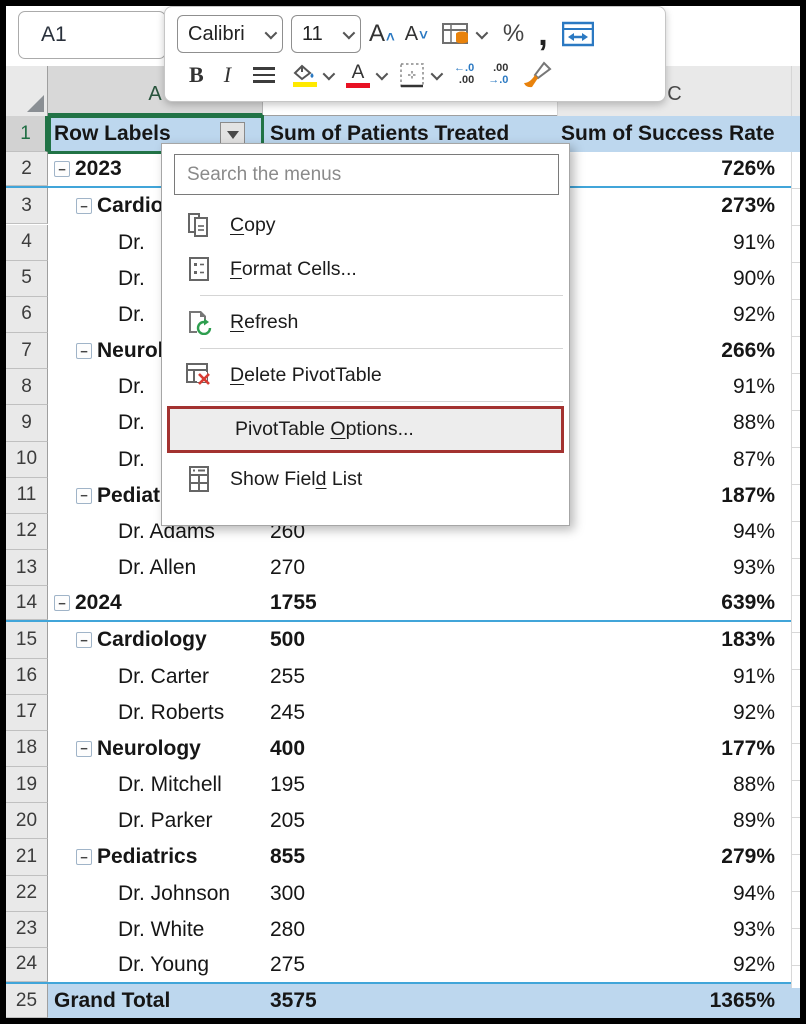  Describe the element at coordinates (27, 351) in the screenshot. I see `row-header: 7` at that location.